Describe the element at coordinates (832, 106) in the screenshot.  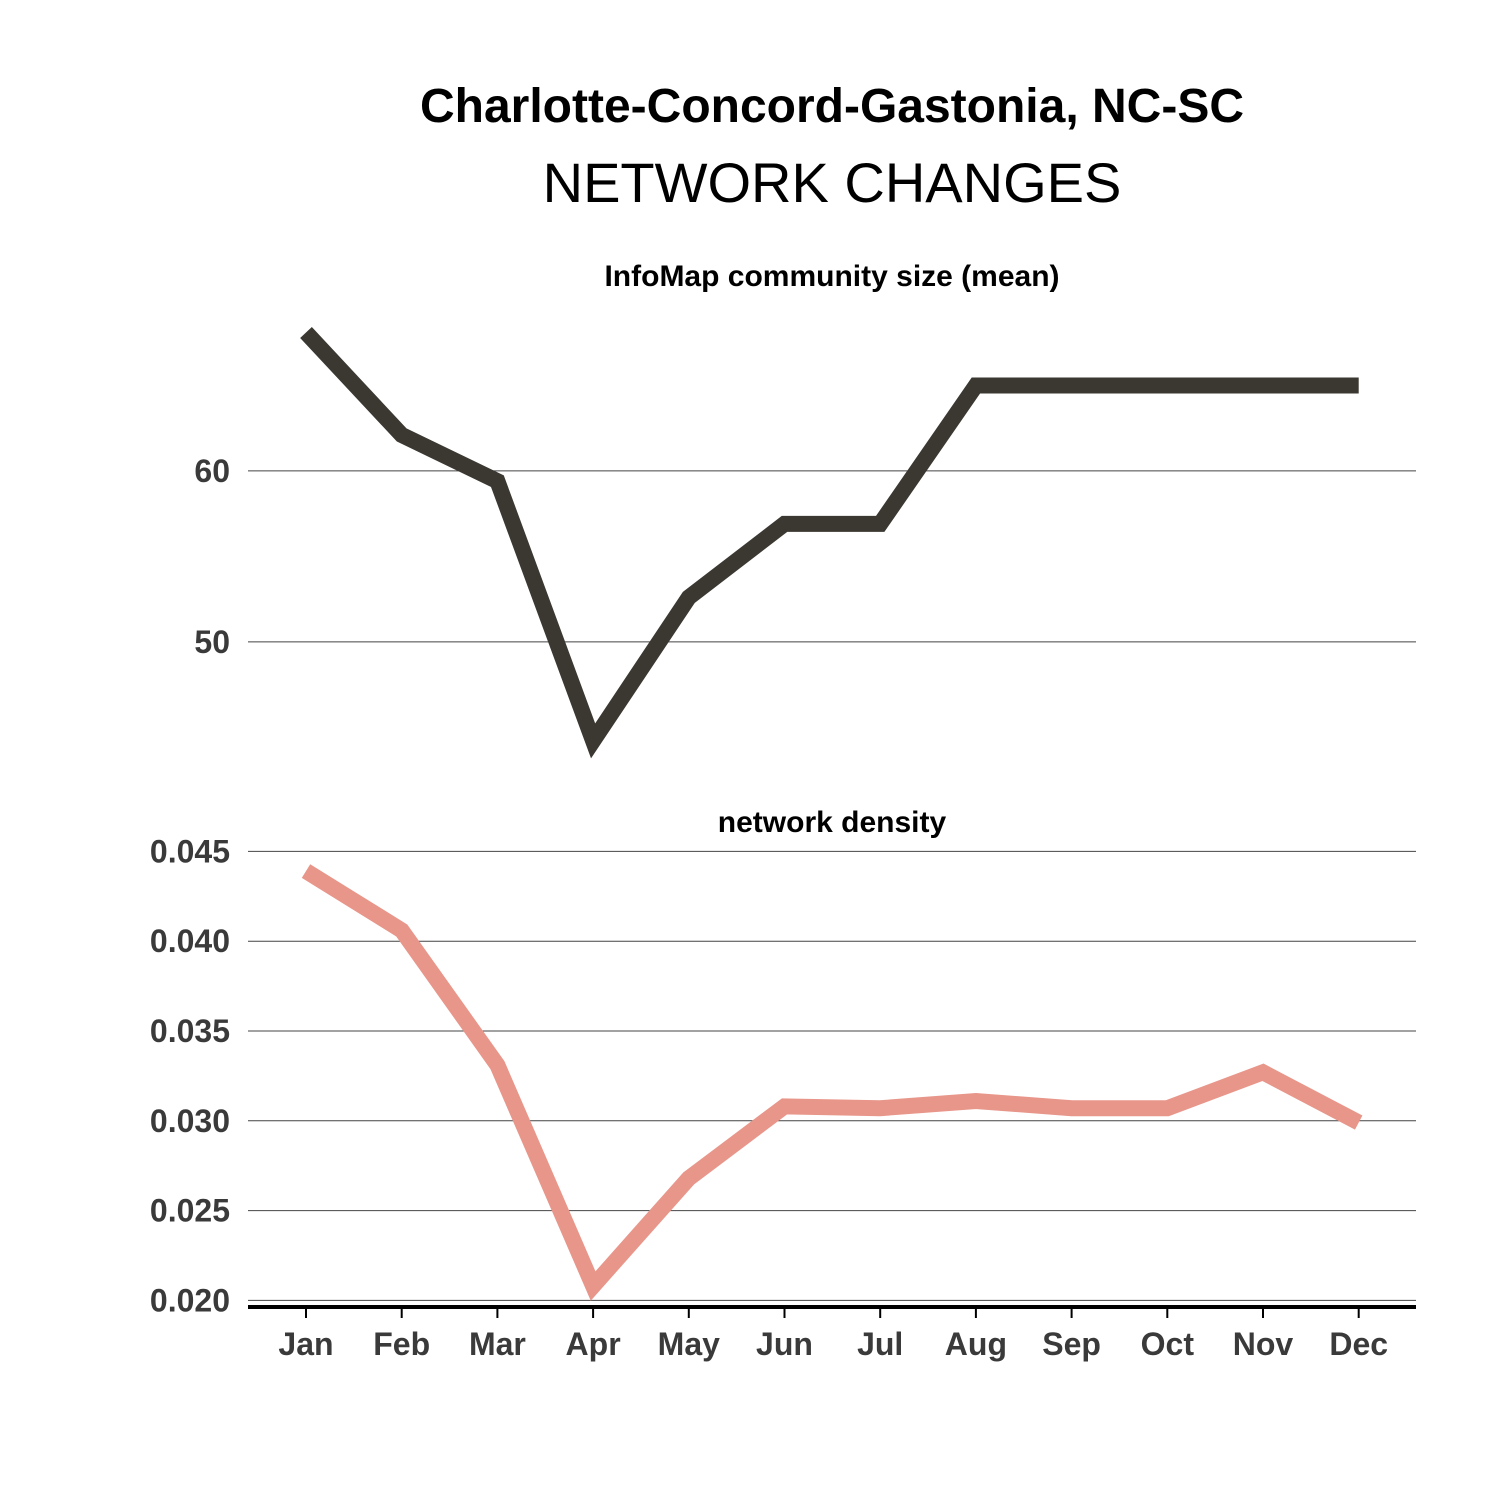
I see `chart-title: Charlotte-Concord-Gastonia, NC-SC` at that location.